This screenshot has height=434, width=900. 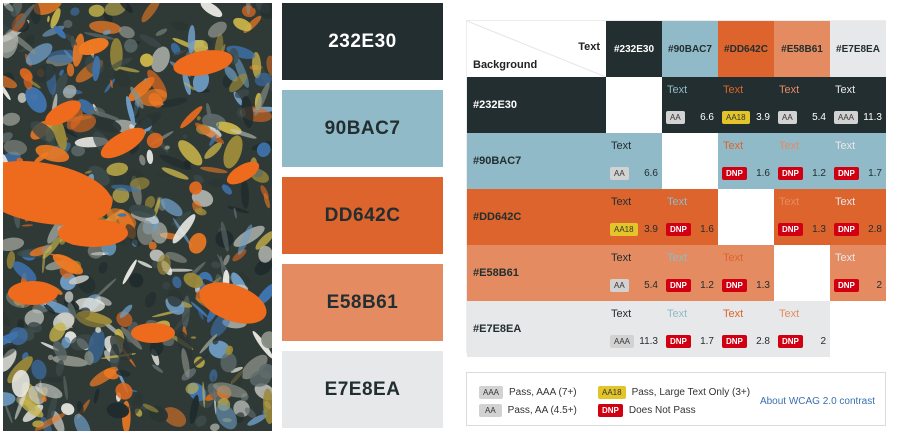 I want to click on matrix-cell: Text DNP 2, so click(x=802, y=329).